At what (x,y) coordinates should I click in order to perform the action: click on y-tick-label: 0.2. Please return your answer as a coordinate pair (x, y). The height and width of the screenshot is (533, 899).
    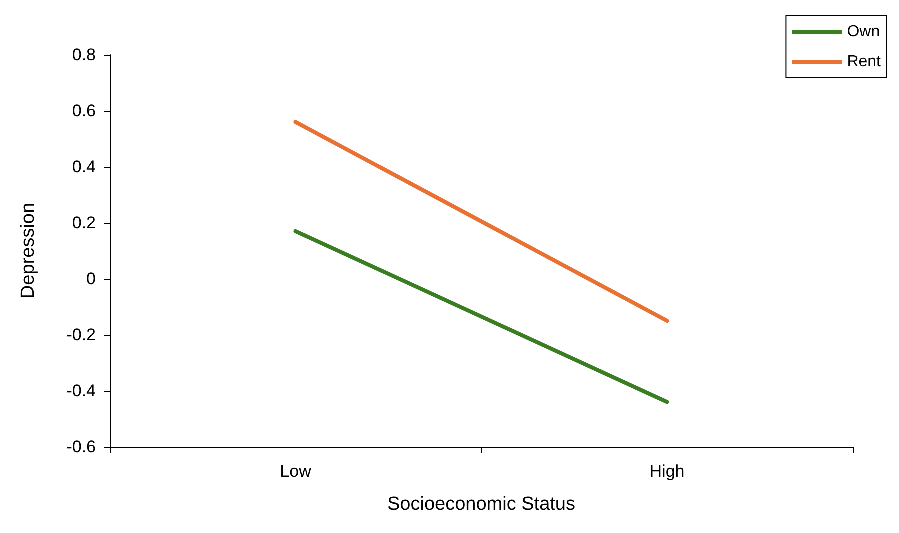
    Looking at the image, I should click on (84, 223).